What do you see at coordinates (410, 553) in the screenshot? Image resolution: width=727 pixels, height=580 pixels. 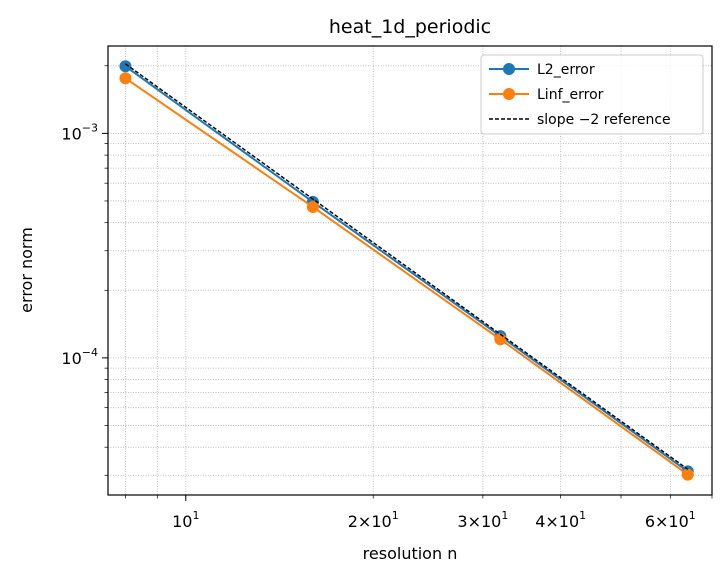 I see `x-axis-label: resolution n` at bounding box center [410, 553].